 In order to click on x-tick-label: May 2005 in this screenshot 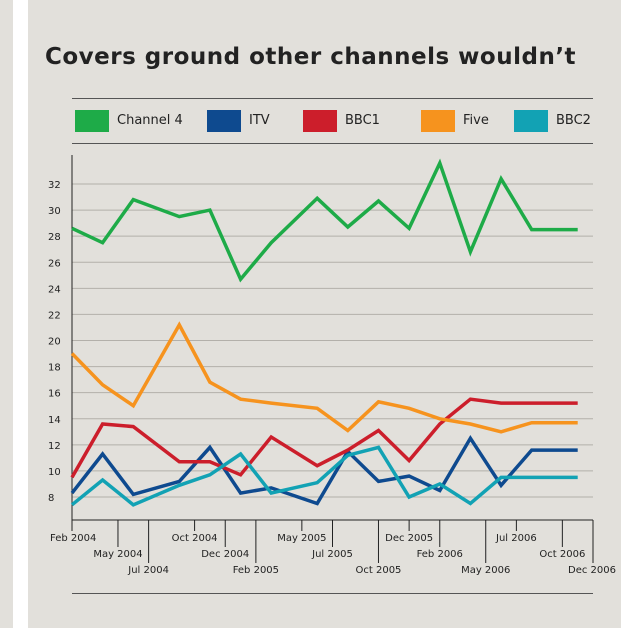, I will do `click(301, 538)`.